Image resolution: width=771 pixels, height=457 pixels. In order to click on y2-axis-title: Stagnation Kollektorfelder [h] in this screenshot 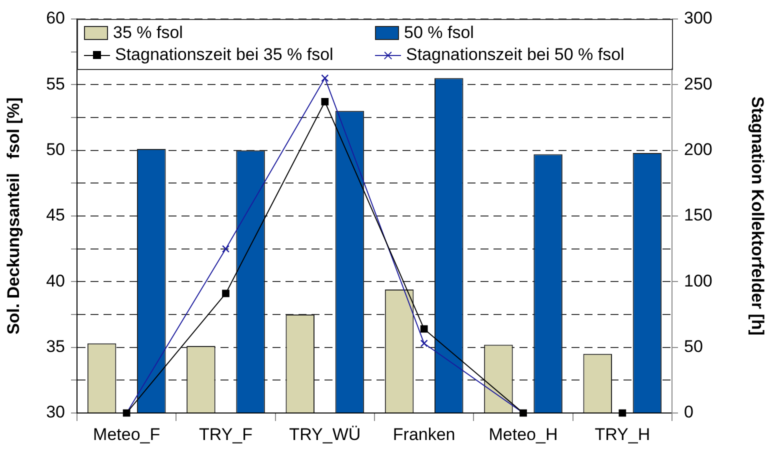, I will do `click(758, 216)`.